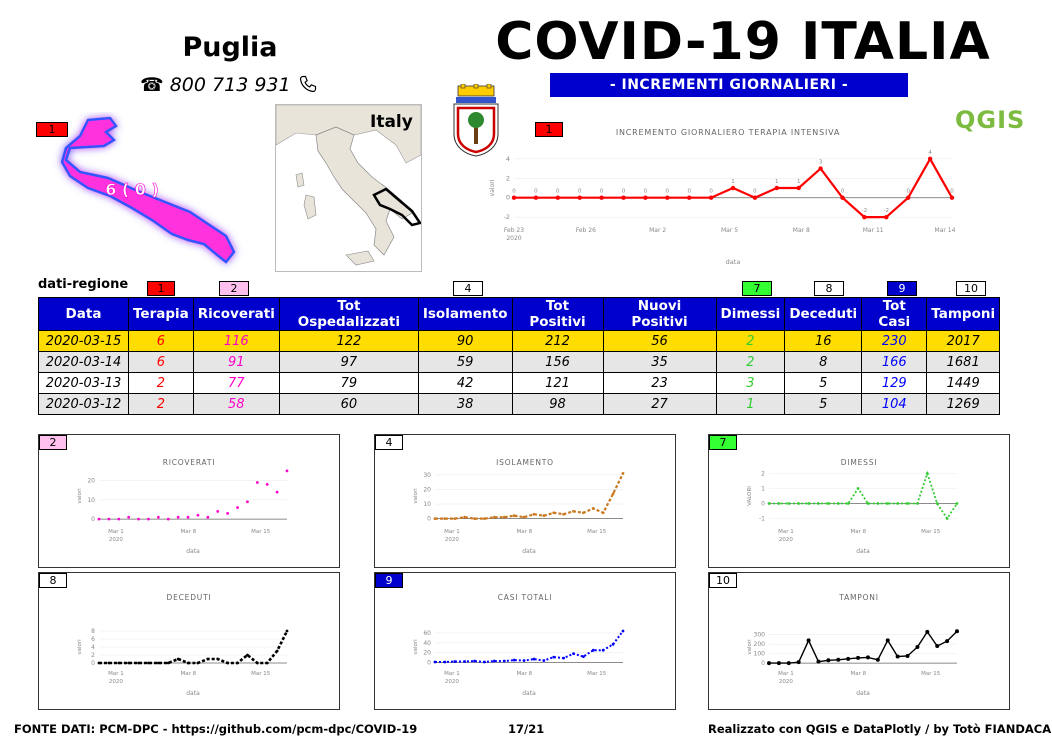 The image size is (1052, 744). I want to click on col-nuovi-positivi: Nuovi Positivi, so click(659, 314).